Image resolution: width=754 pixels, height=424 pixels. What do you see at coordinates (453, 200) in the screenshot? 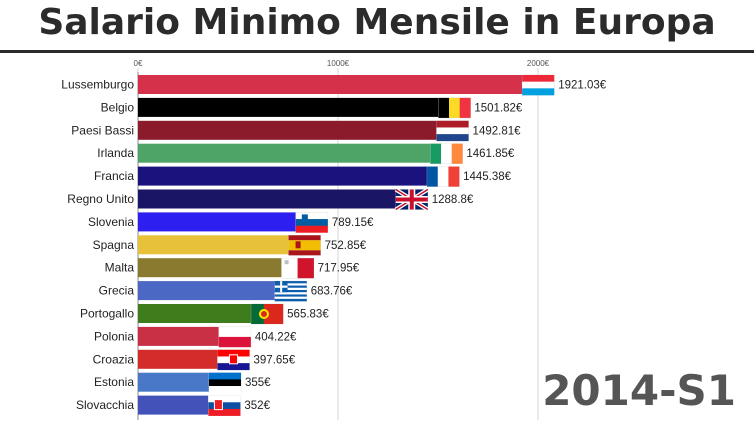
I see `value-label: 1288.8€` at bounding box center [453, 200].